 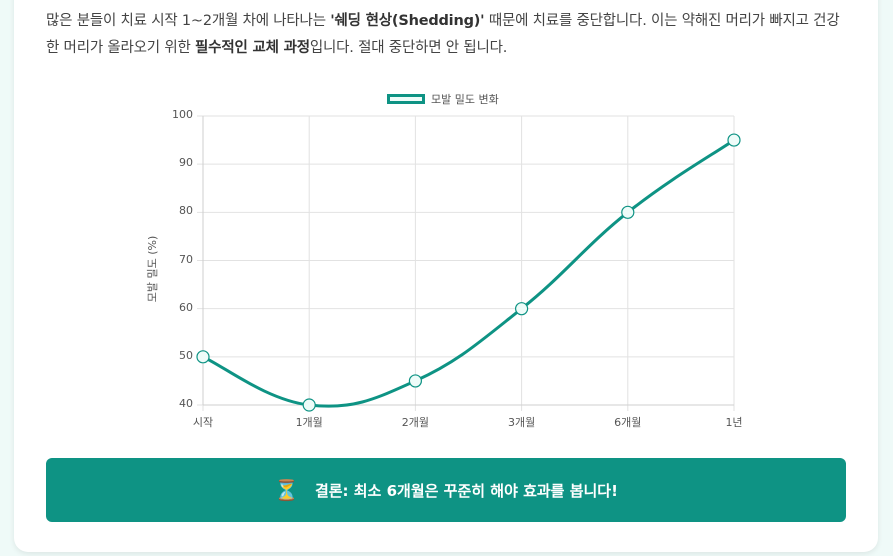 What do you see at coordinates (186, 211) in the screenshot?
I see `y-tick-label: 80` at bounding box center [186, 211].